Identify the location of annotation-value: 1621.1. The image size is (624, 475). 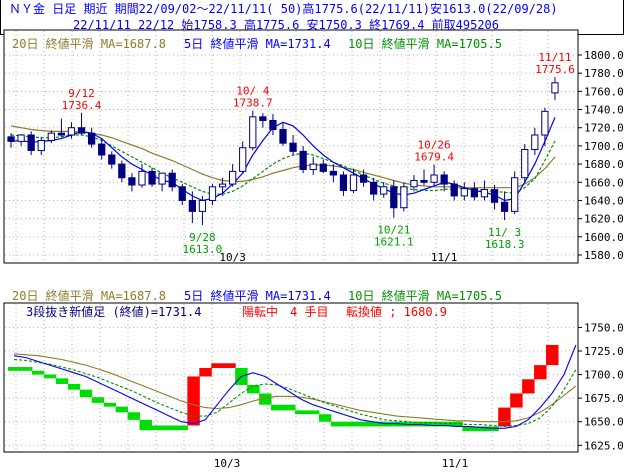
(394, 242).